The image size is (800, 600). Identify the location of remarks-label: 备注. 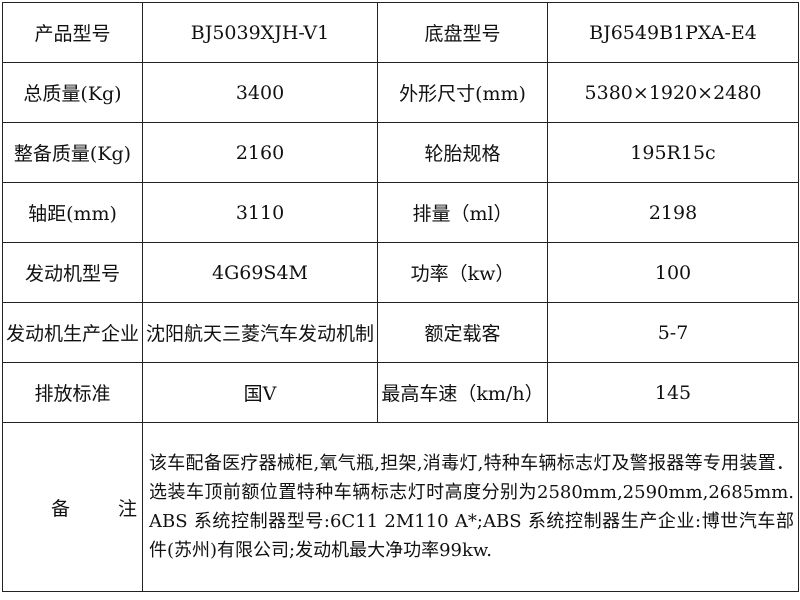
(72, 507).